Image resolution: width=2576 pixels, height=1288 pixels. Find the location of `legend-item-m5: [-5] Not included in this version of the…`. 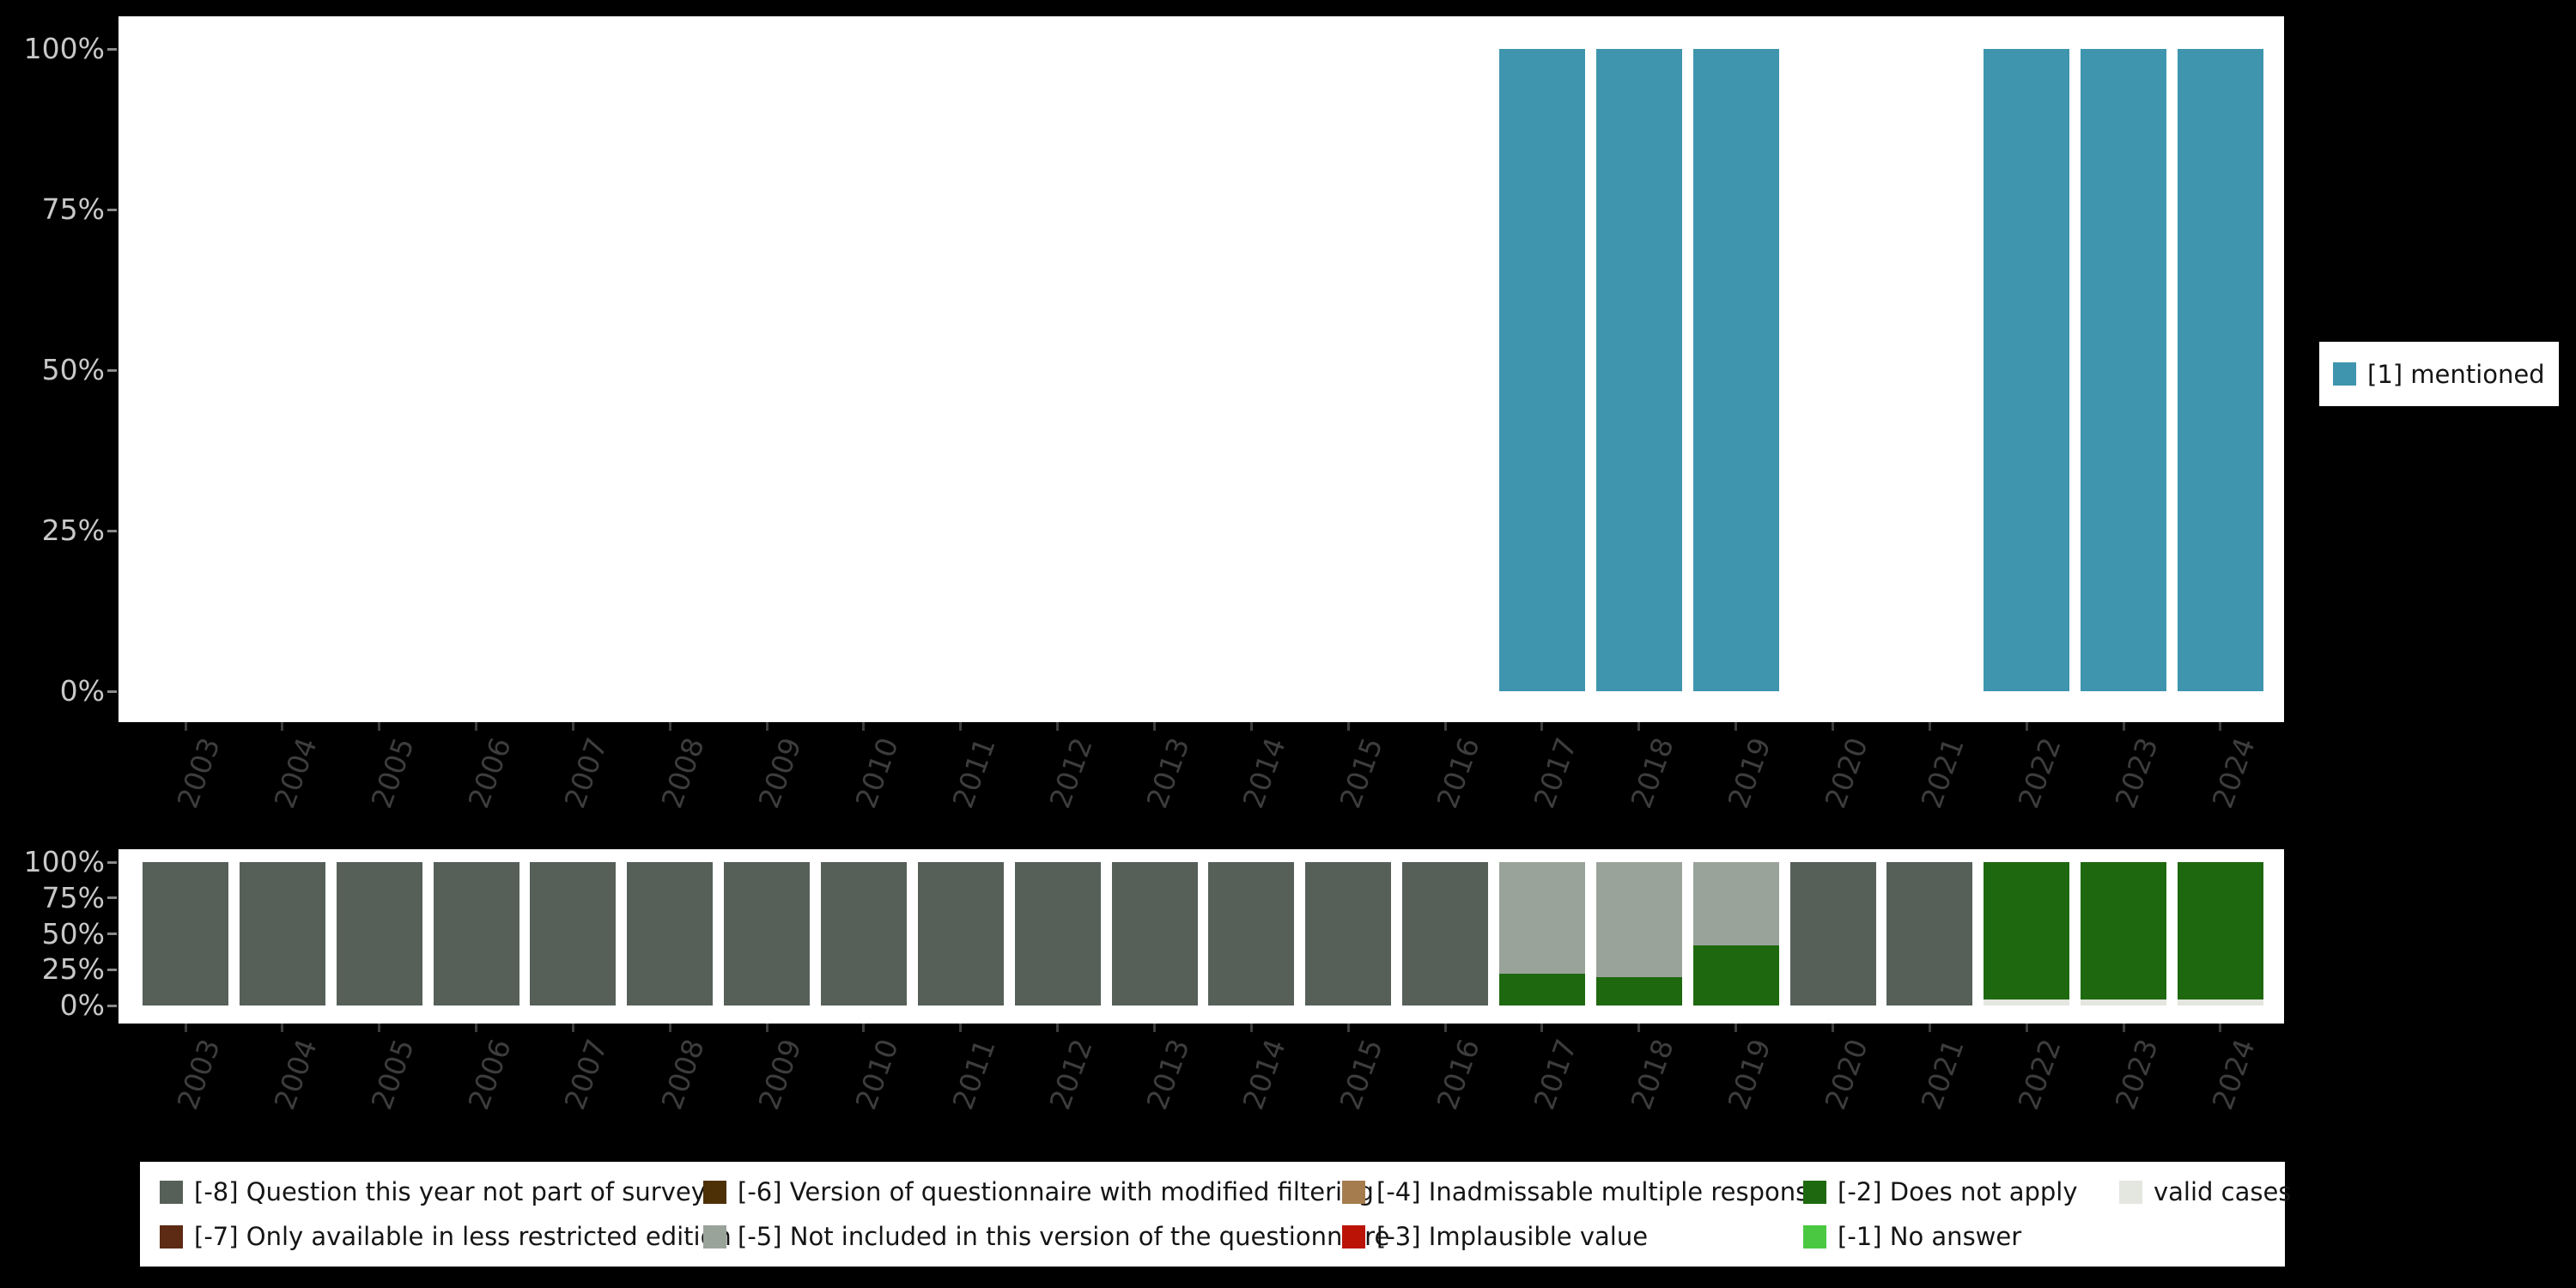

legend-item-m5: [-5] Not included in this version of the… is located at coordinates (1046, 1236).